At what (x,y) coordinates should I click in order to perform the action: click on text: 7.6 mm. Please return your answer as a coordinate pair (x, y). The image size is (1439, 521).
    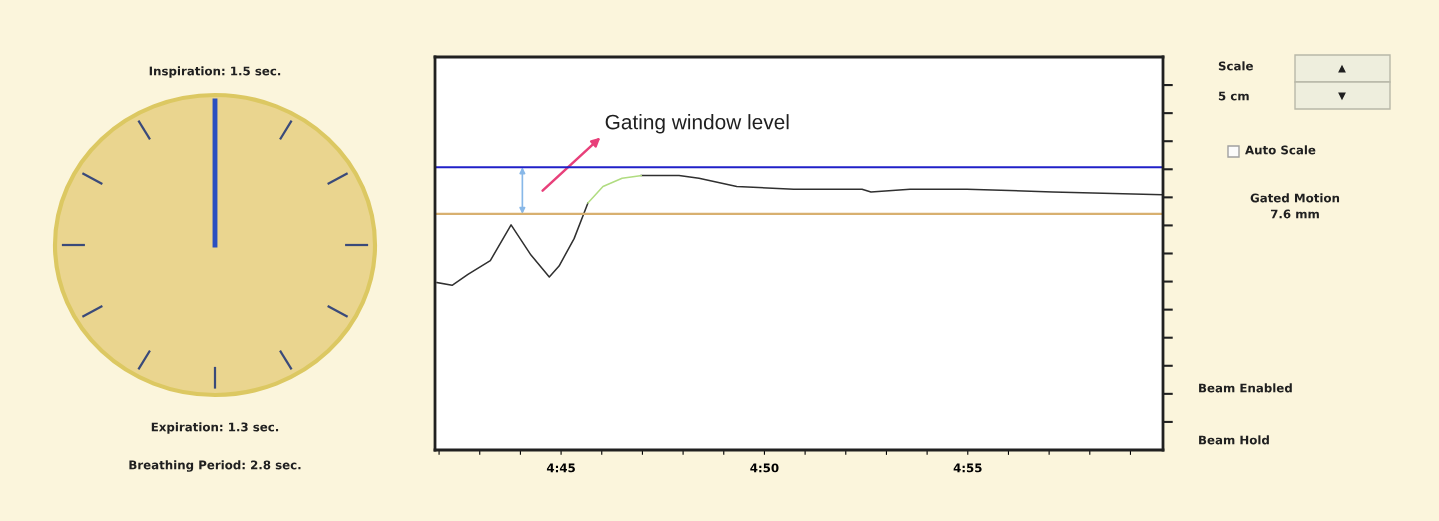
    Looking at the image, I should click on (1294, 214).